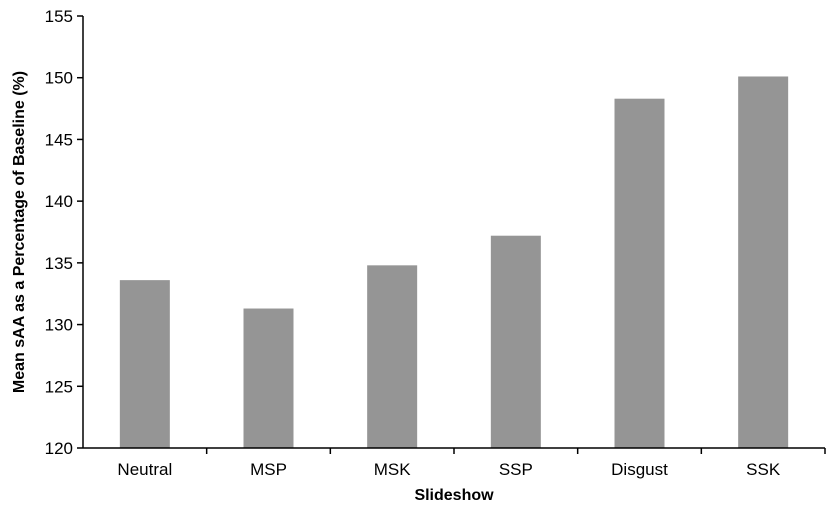 Image resolution: width=831 pixels, height=508 pixels. What do you see at coordinates (59, 448) in the screenshot?
I see `y-tick-label: 120` at bounding box center [59, 448].